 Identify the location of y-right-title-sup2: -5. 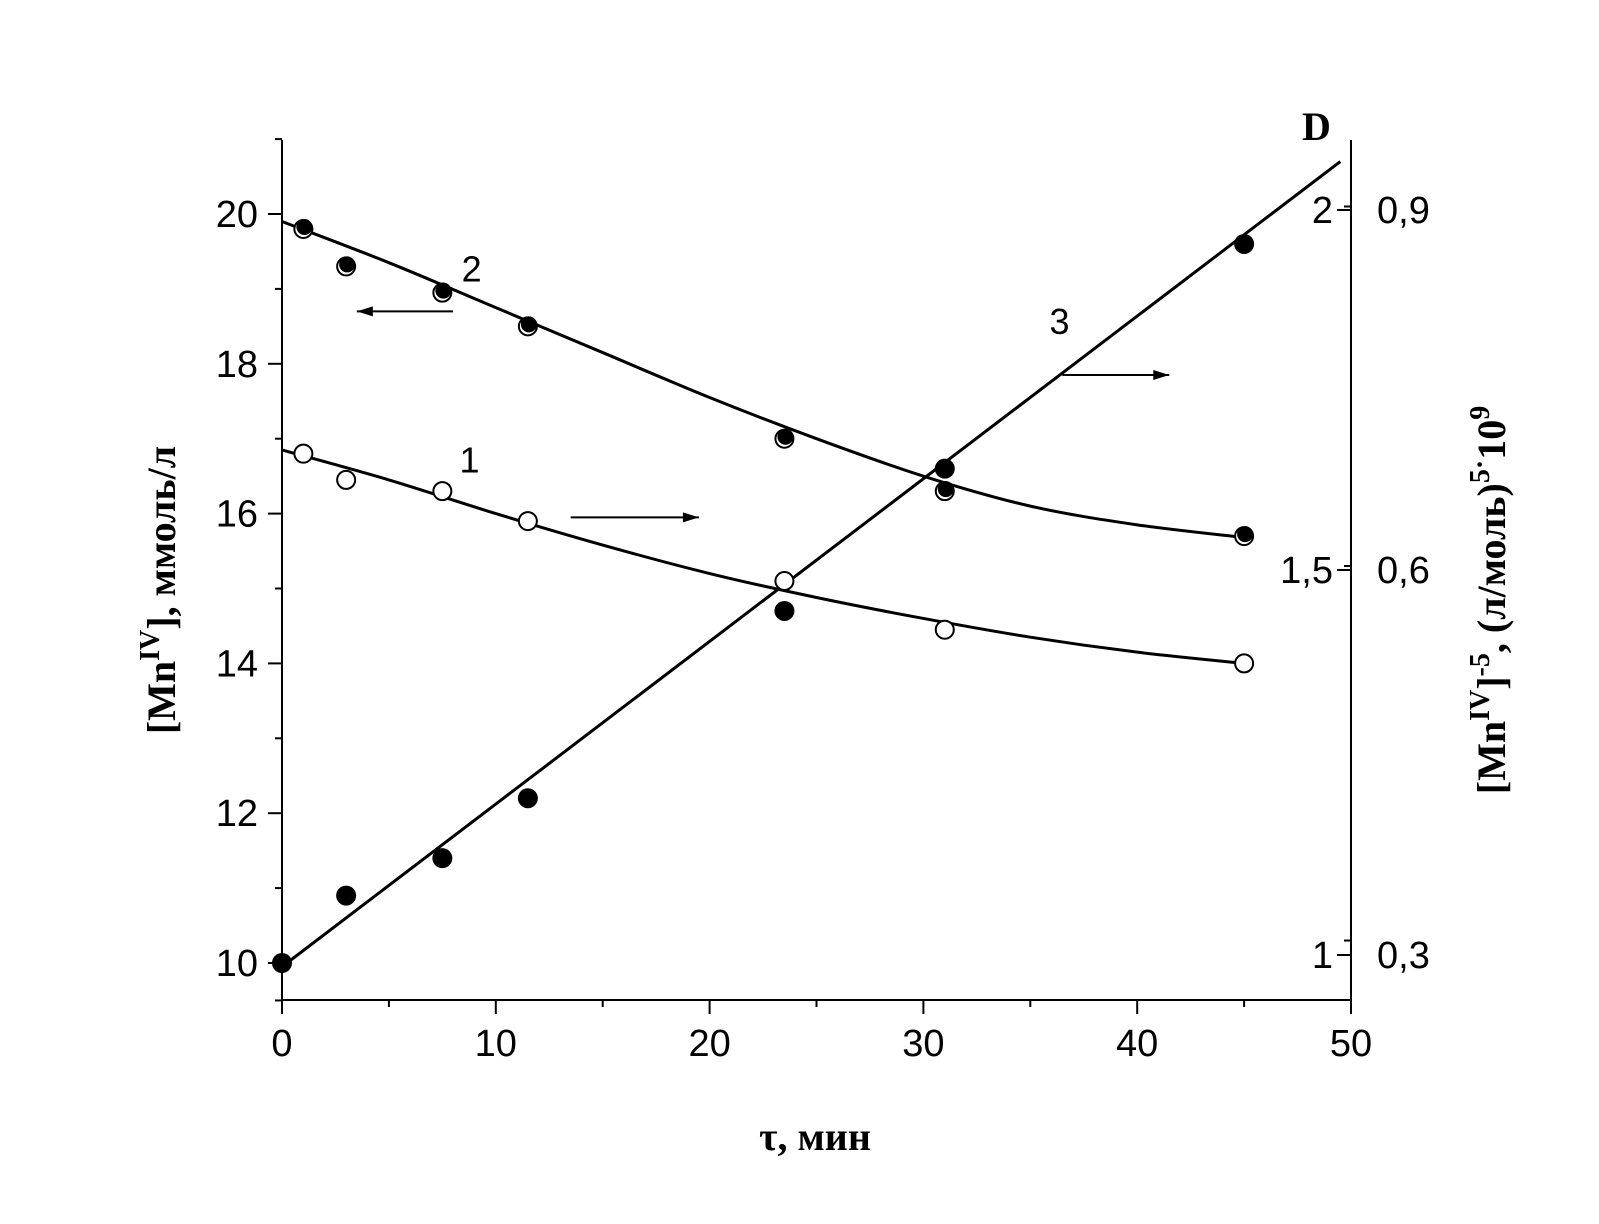
(1480, 664).